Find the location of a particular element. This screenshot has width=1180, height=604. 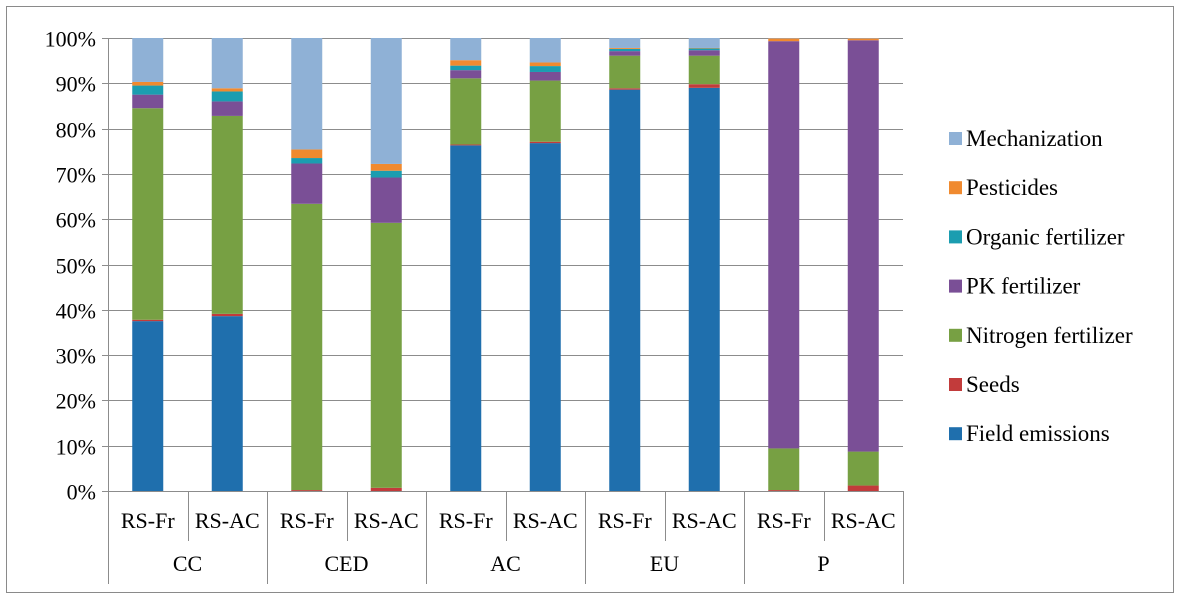

y-tick-label: 30% is located at coordinates (76, 356).